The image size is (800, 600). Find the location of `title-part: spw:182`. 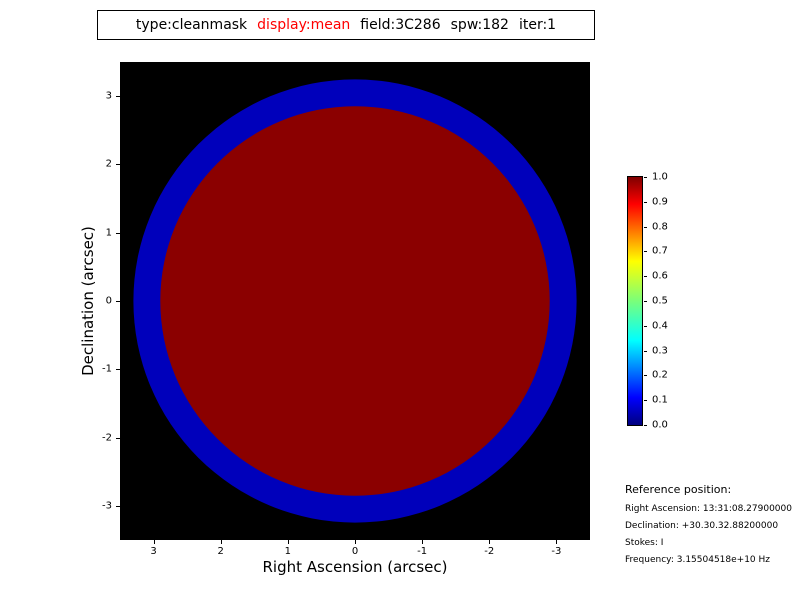

title-part: spw:182 is located at coordinates (479, 25).